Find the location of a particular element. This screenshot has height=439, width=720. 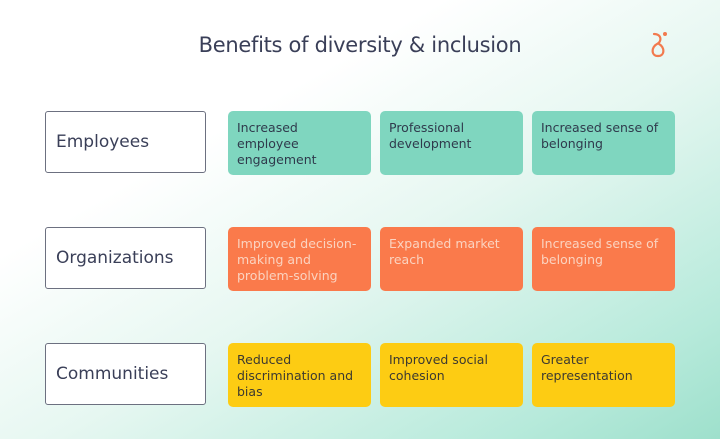

benefit-cell: Reduced discrimination and bias is located at coordinates (299, 375).